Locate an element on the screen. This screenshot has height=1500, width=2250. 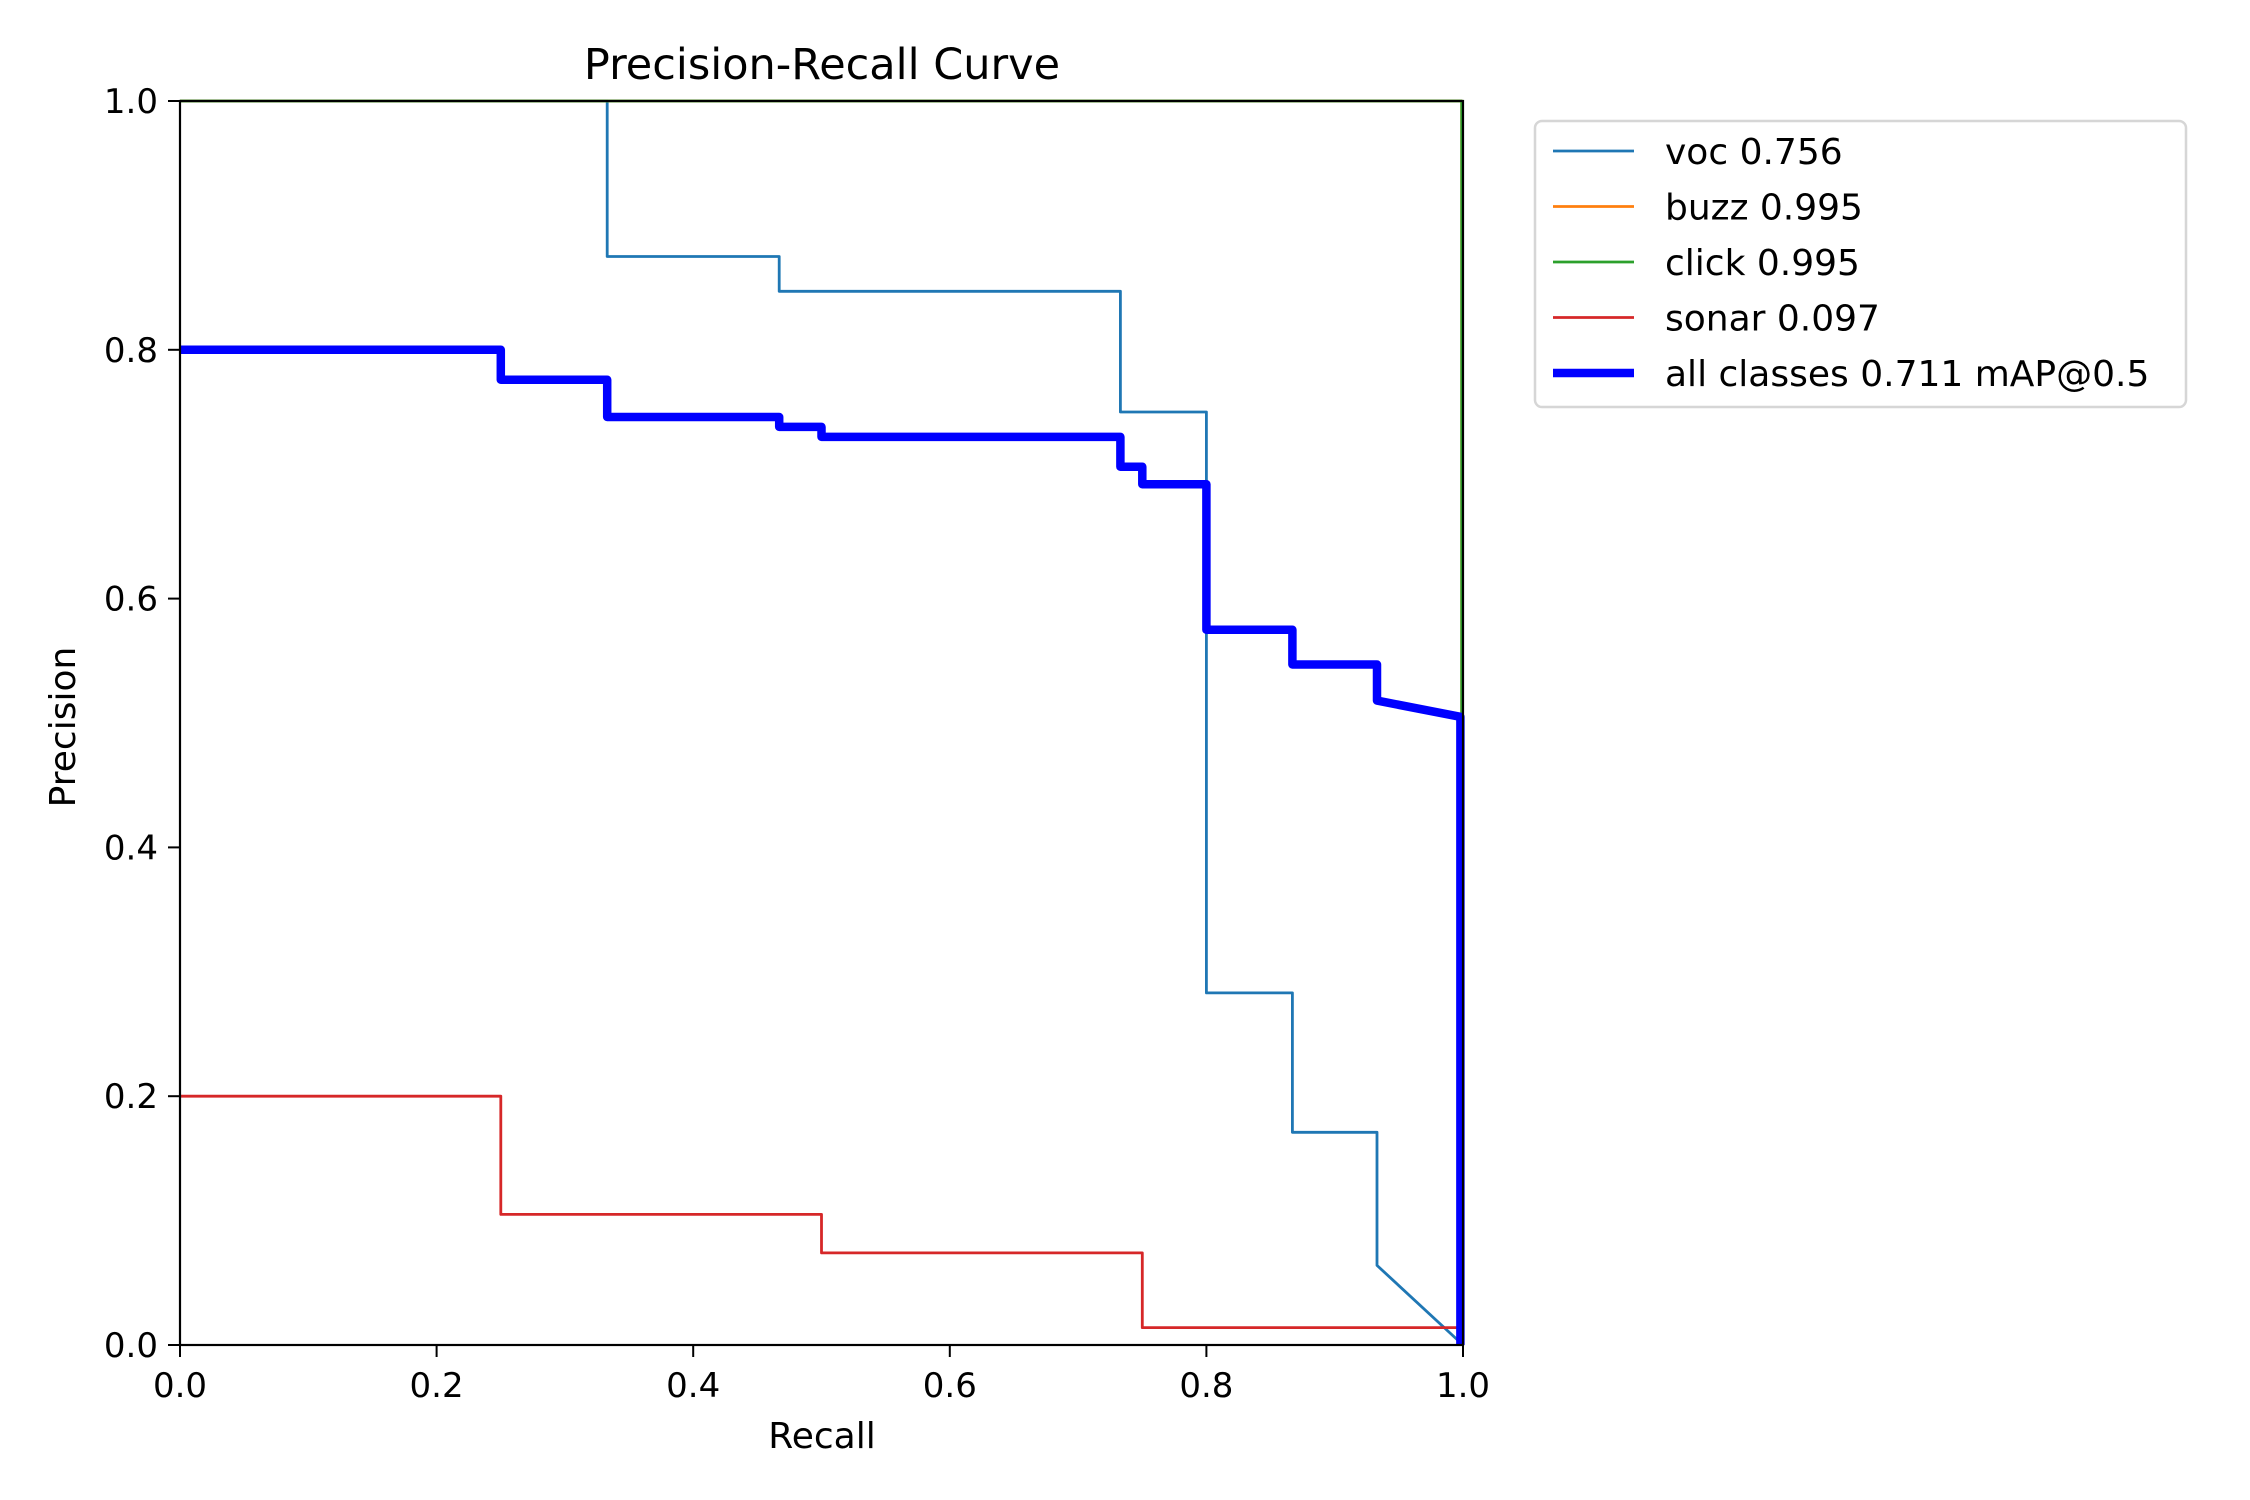
chart-title: Precision-Recall Curve is located at coordinates (822, 65).